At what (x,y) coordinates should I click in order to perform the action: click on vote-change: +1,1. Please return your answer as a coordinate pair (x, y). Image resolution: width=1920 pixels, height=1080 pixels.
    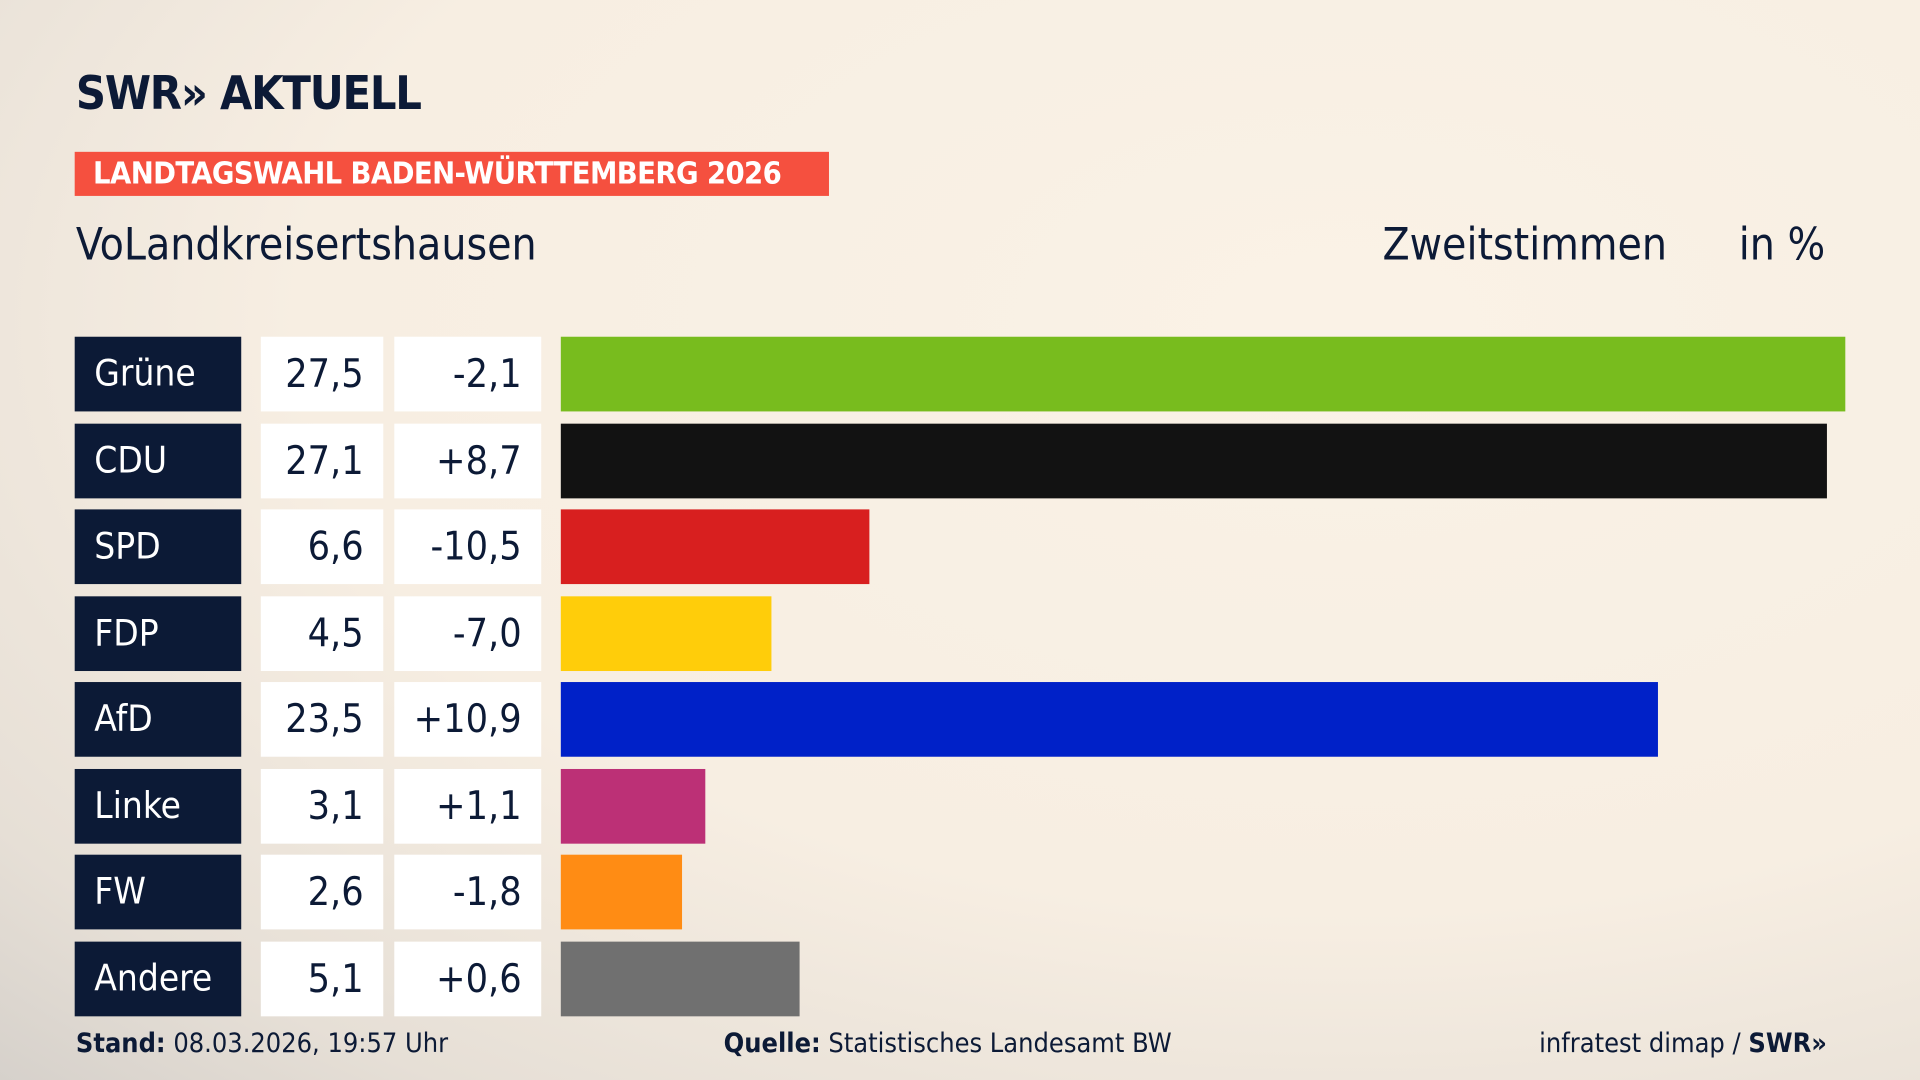
    Looking at the image, I should click on (468, 806).